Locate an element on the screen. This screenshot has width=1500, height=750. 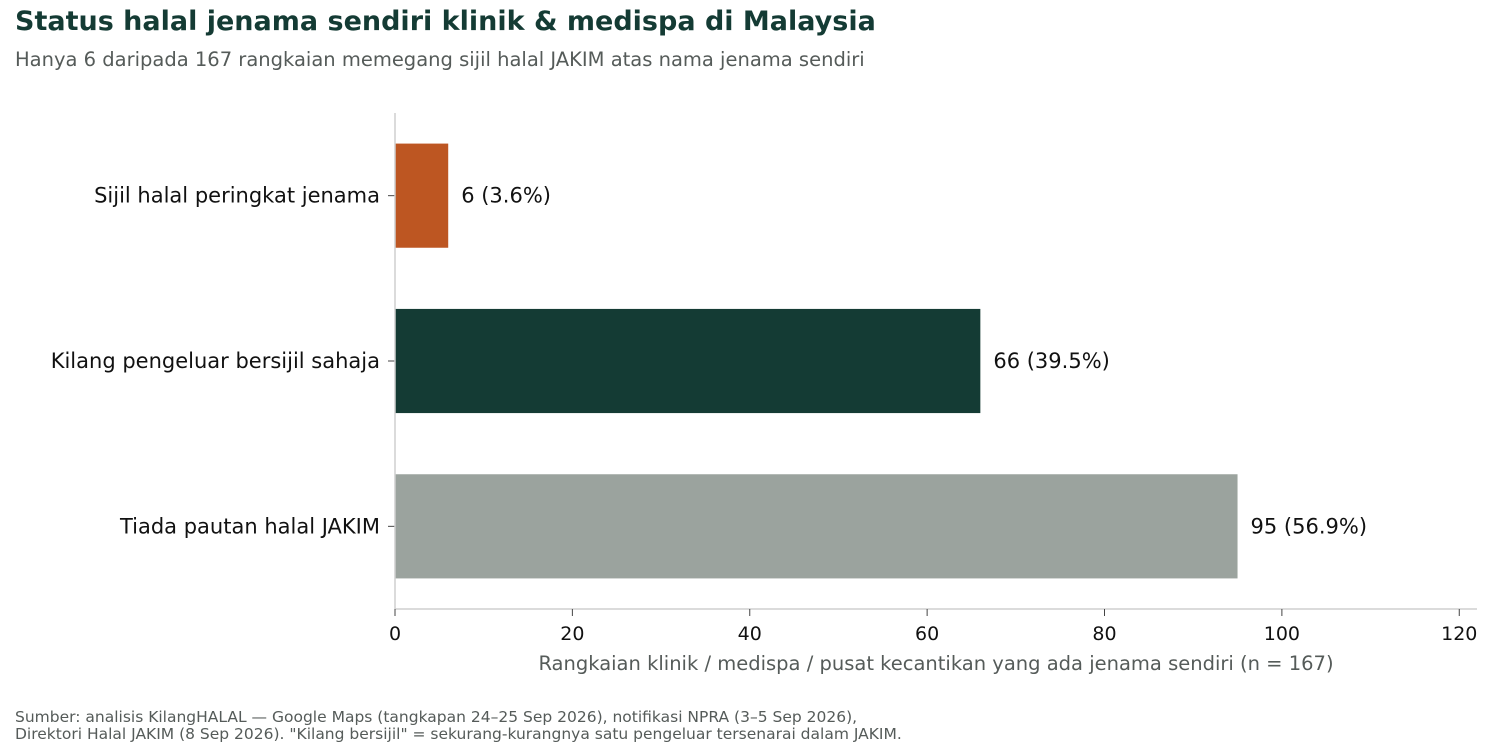
x-tick-label: 60 is located at coordinates (927, 634).